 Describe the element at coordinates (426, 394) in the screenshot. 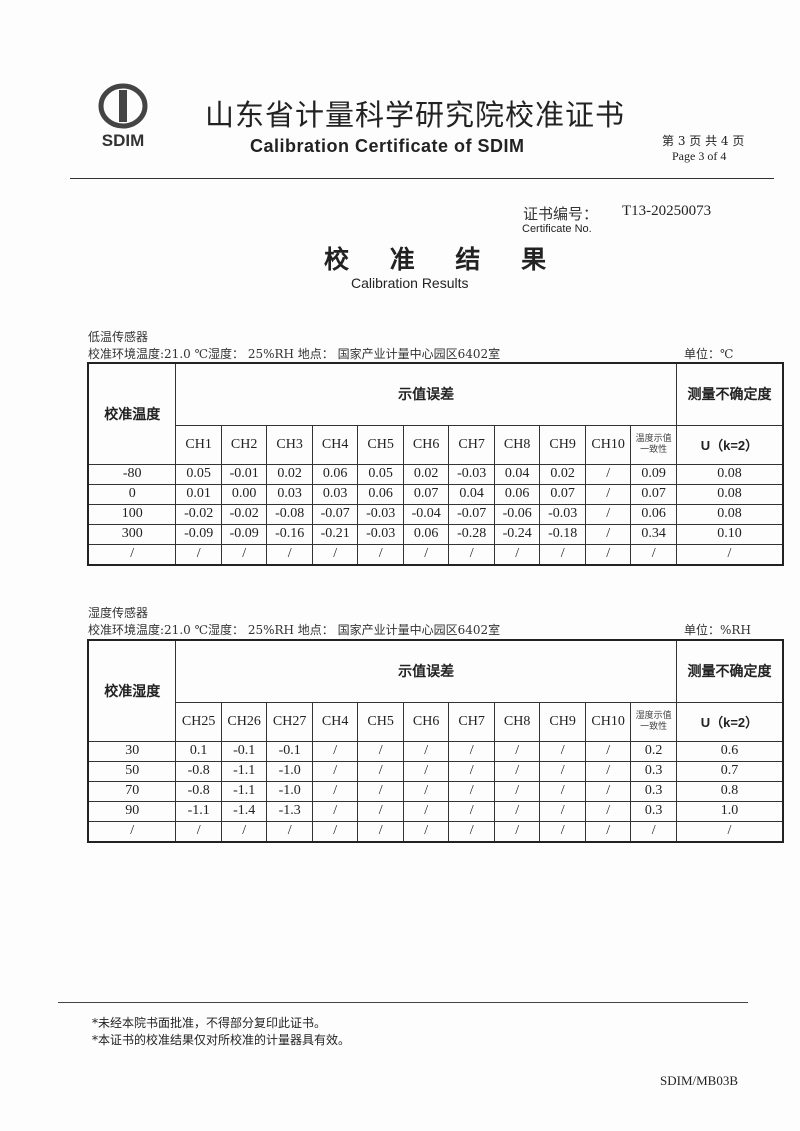

I see `error-group-header: 示值误差` at that location.